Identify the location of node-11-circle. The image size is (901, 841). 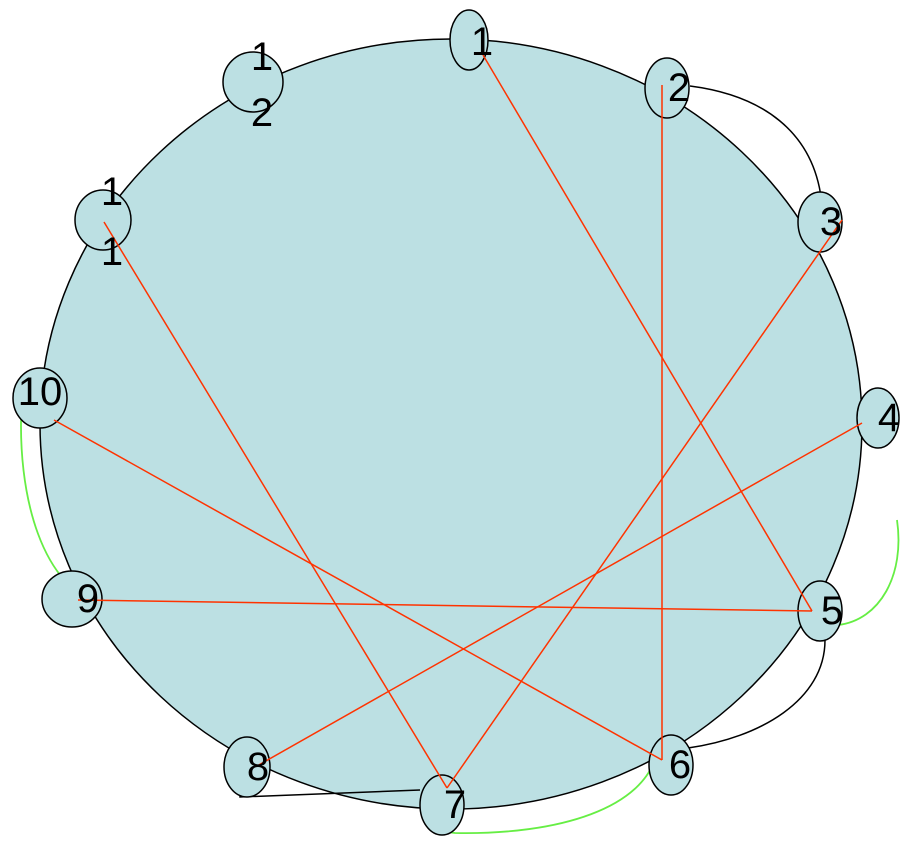
(103, 220).